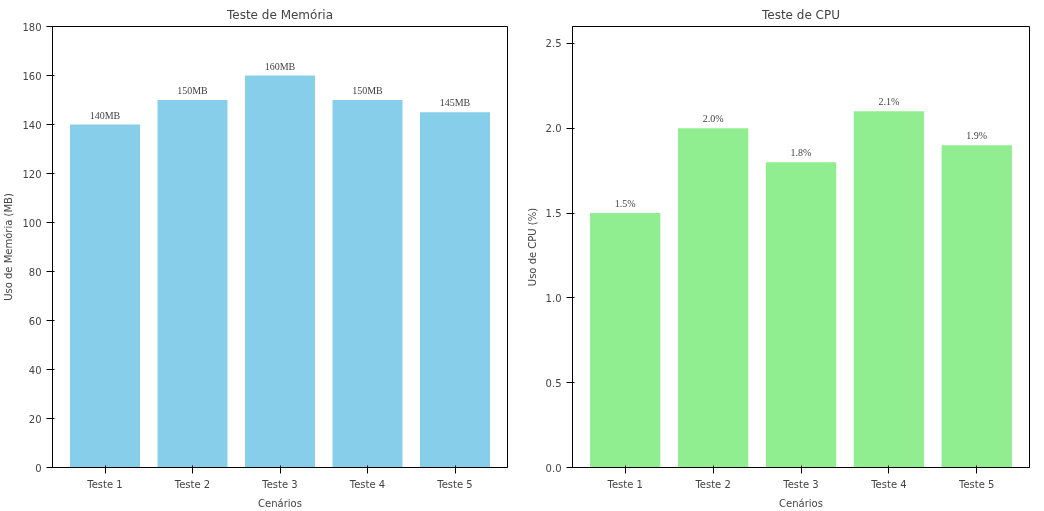  I want to click on data-label: 2.1%, so click(889, 102).